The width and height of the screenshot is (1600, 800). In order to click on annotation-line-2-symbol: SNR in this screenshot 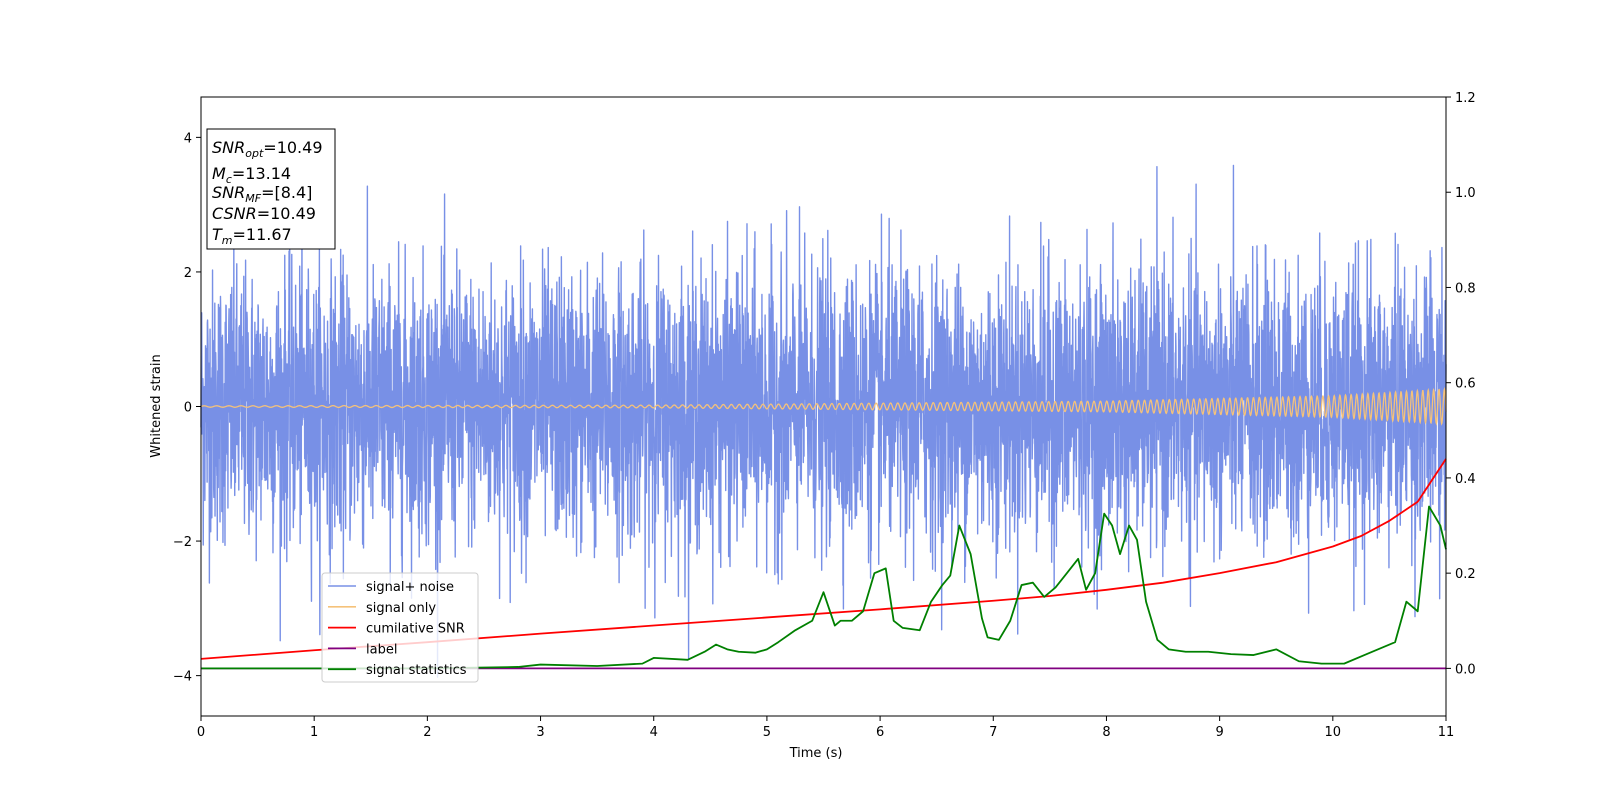, I will do `click(228, 192)`.